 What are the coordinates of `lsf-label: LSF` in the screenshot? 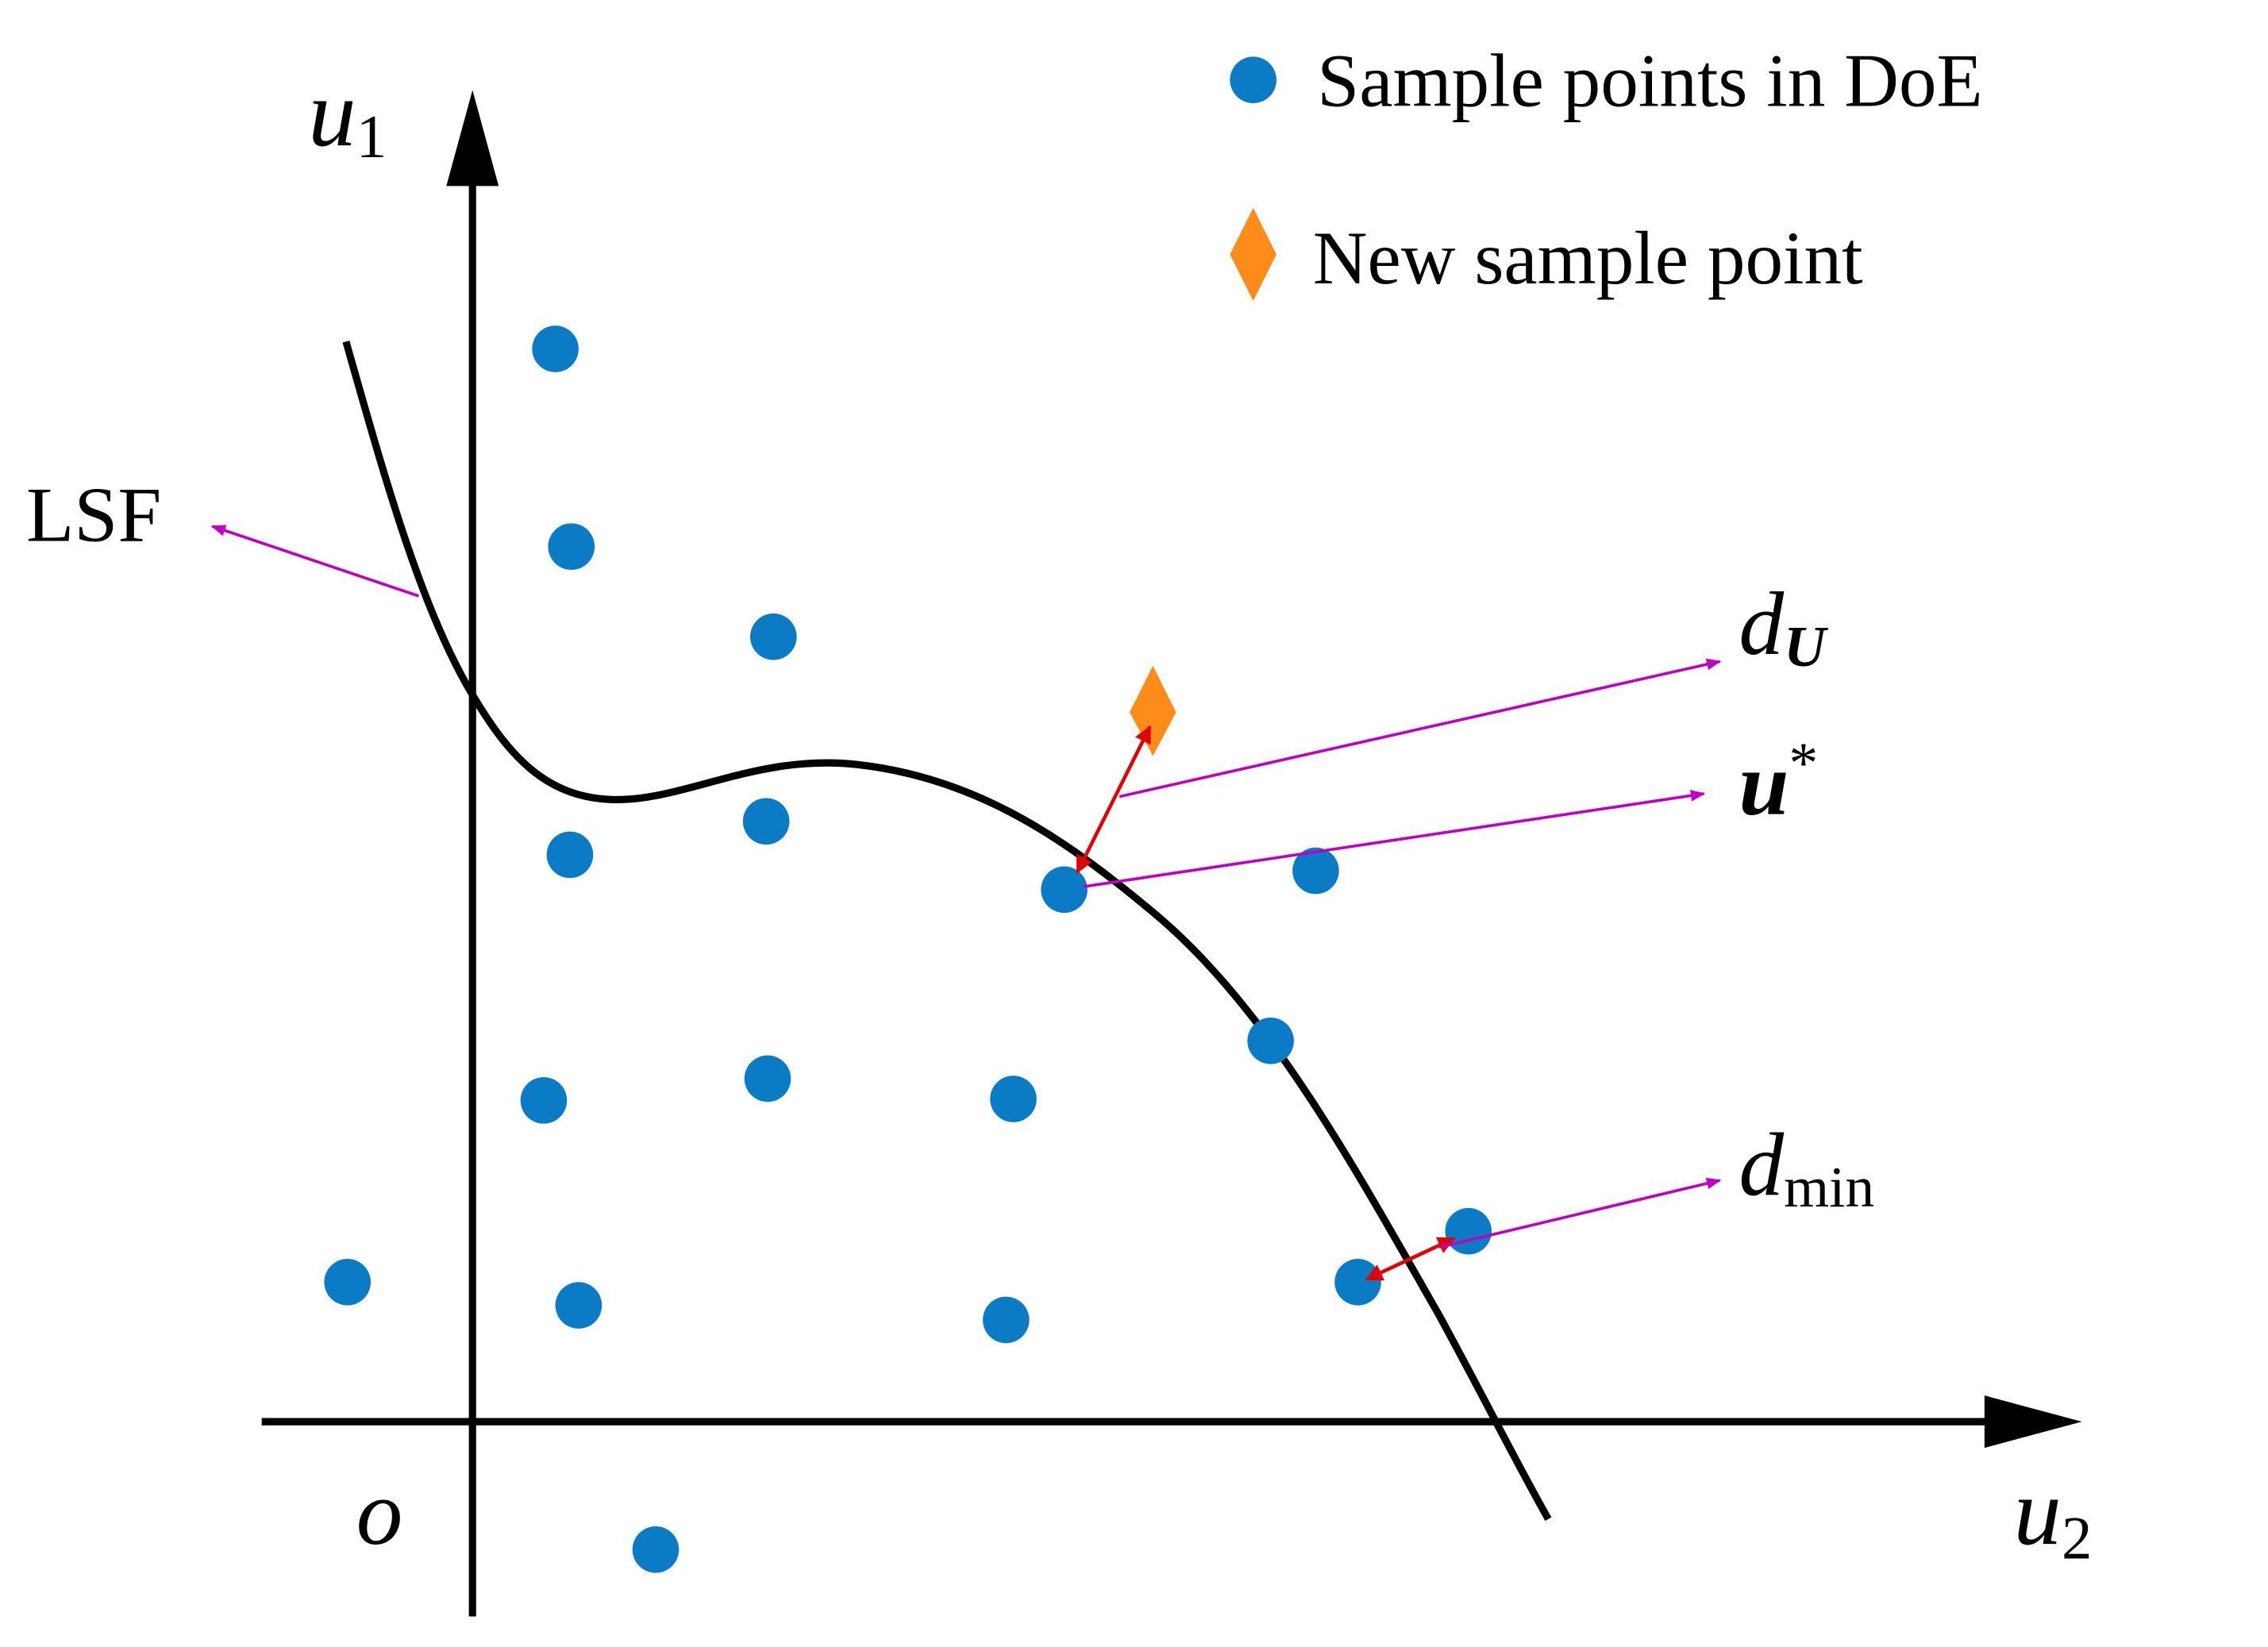 It's located at (93, 515).